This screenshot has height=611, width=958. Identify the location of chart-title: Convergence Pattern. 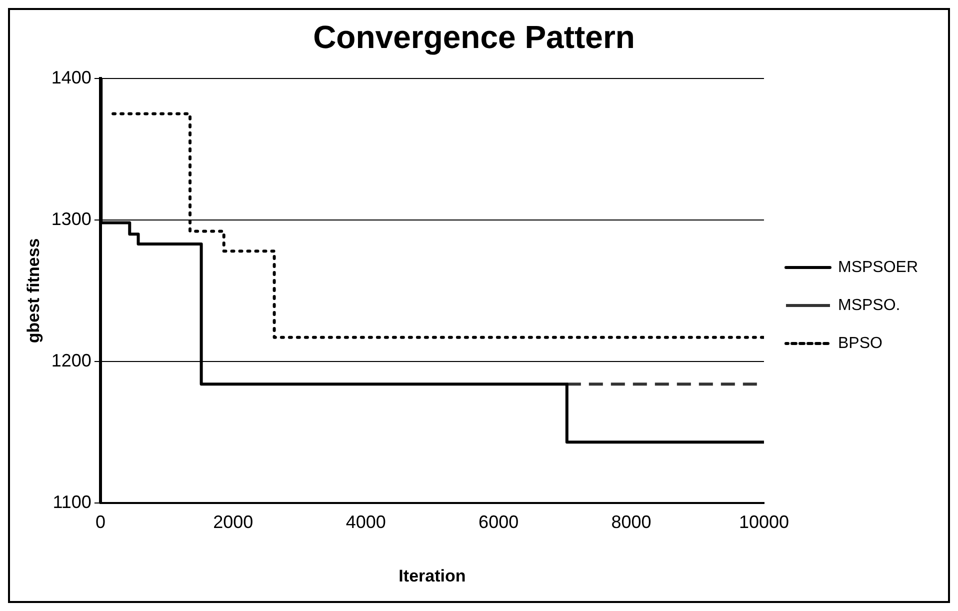
(474, 37).